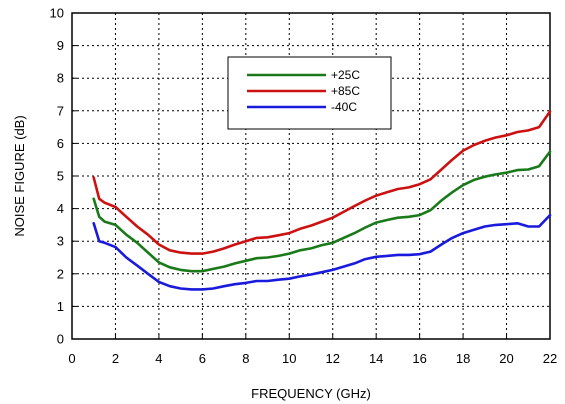 This screenshot has width=565, height=404. I want to click on x-tick-label: 2, so click(115, 358).